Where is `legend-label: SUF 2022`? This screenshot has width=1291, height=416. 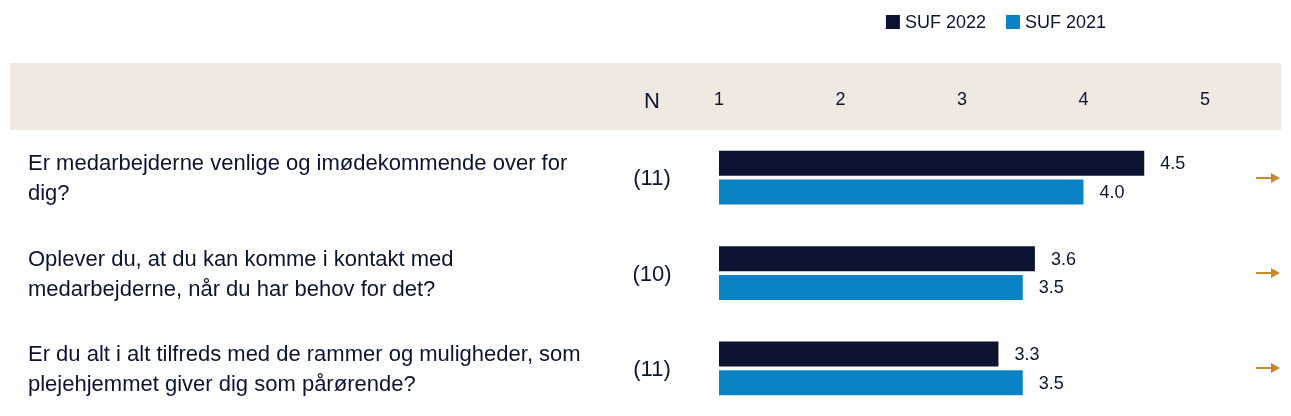
legend-label: SUF 2022 is located at coordinates (945, 22).